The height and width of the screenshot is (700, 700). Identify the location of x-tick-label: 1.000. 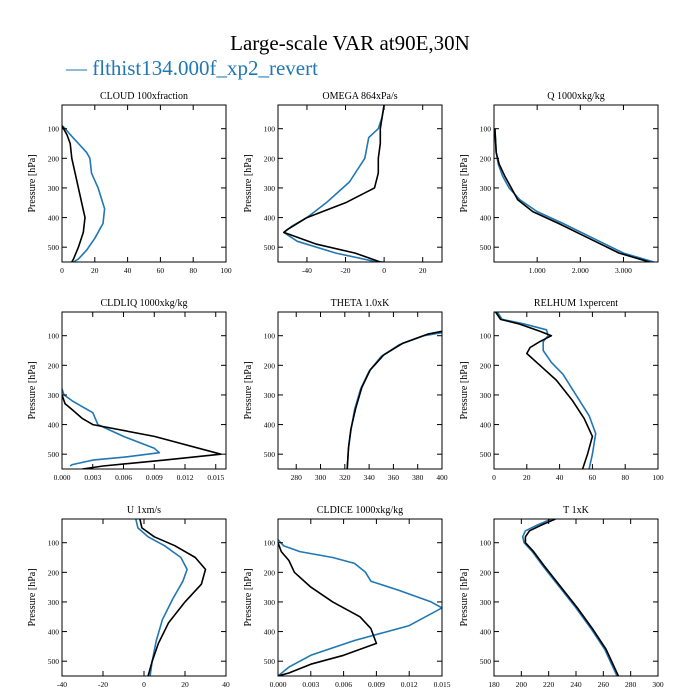
(537, 270).